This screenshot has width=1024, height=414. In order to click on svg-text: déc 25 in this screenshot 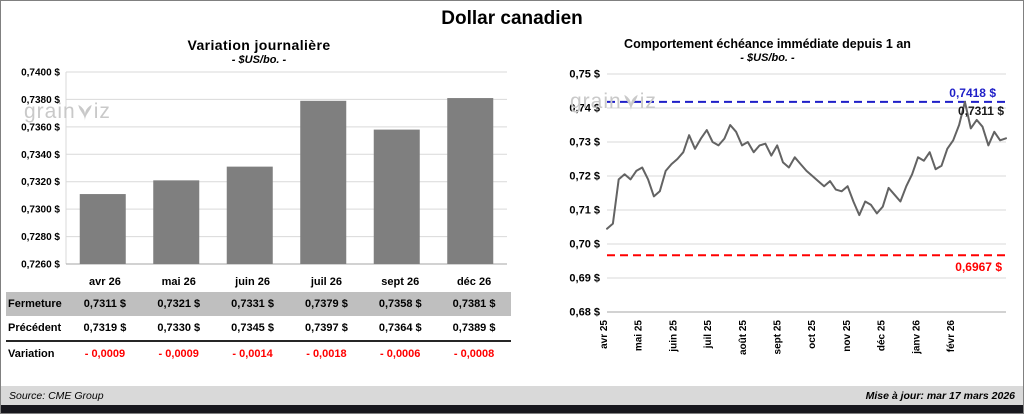, I will do `click(882, 336)`.